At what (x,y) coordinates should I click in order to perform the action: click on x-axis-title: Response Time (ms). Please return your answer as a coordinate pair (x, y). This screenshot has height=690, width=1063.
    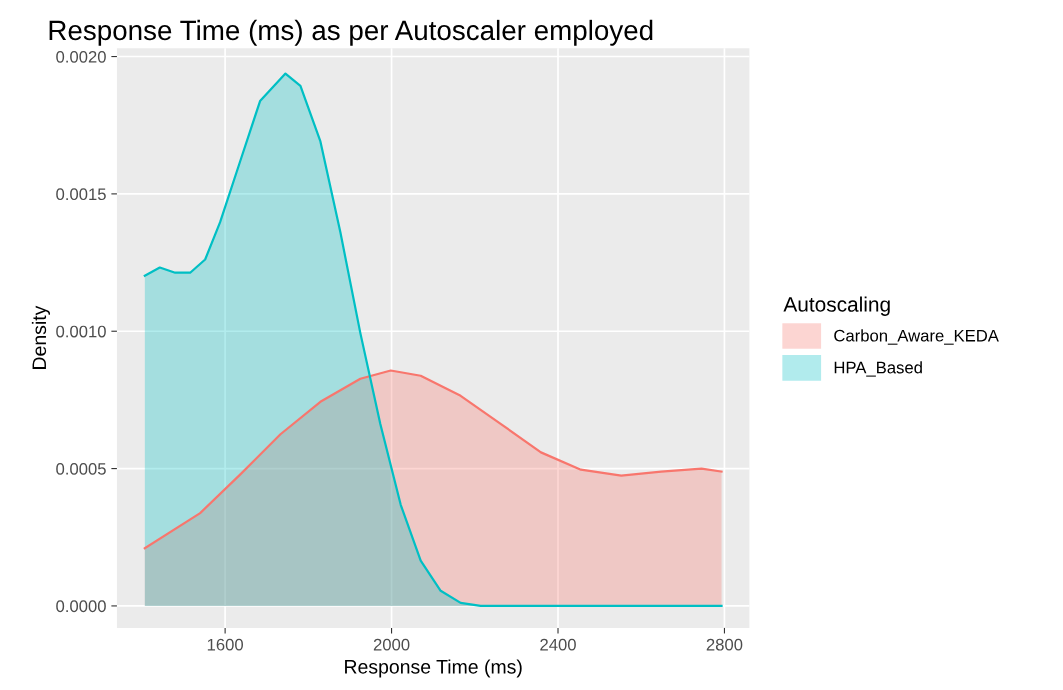
    Looking at the image, I should click on (433, 668).